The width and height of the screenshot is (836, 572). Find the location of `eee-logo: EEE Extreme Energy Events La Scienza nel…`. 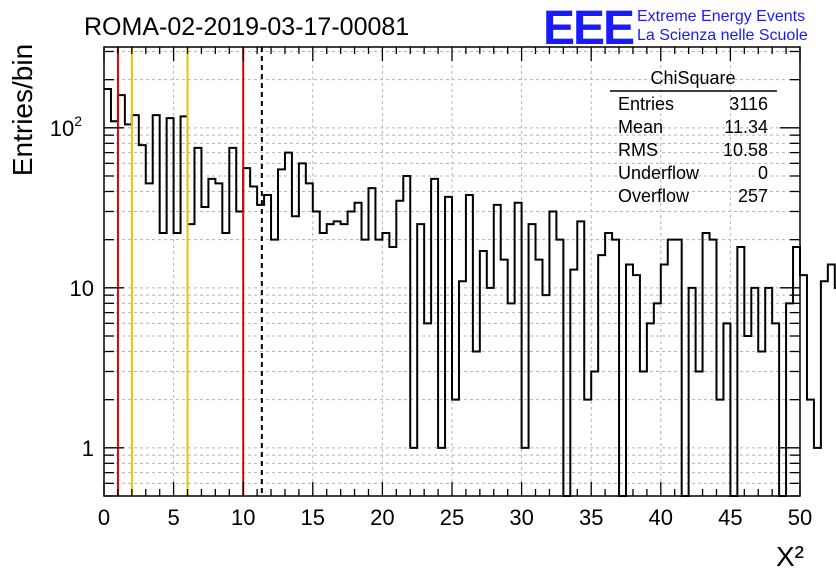

eee-logo: EEE Extreme Energy Events La Scienza nel… is located at coordinates (675, 28).